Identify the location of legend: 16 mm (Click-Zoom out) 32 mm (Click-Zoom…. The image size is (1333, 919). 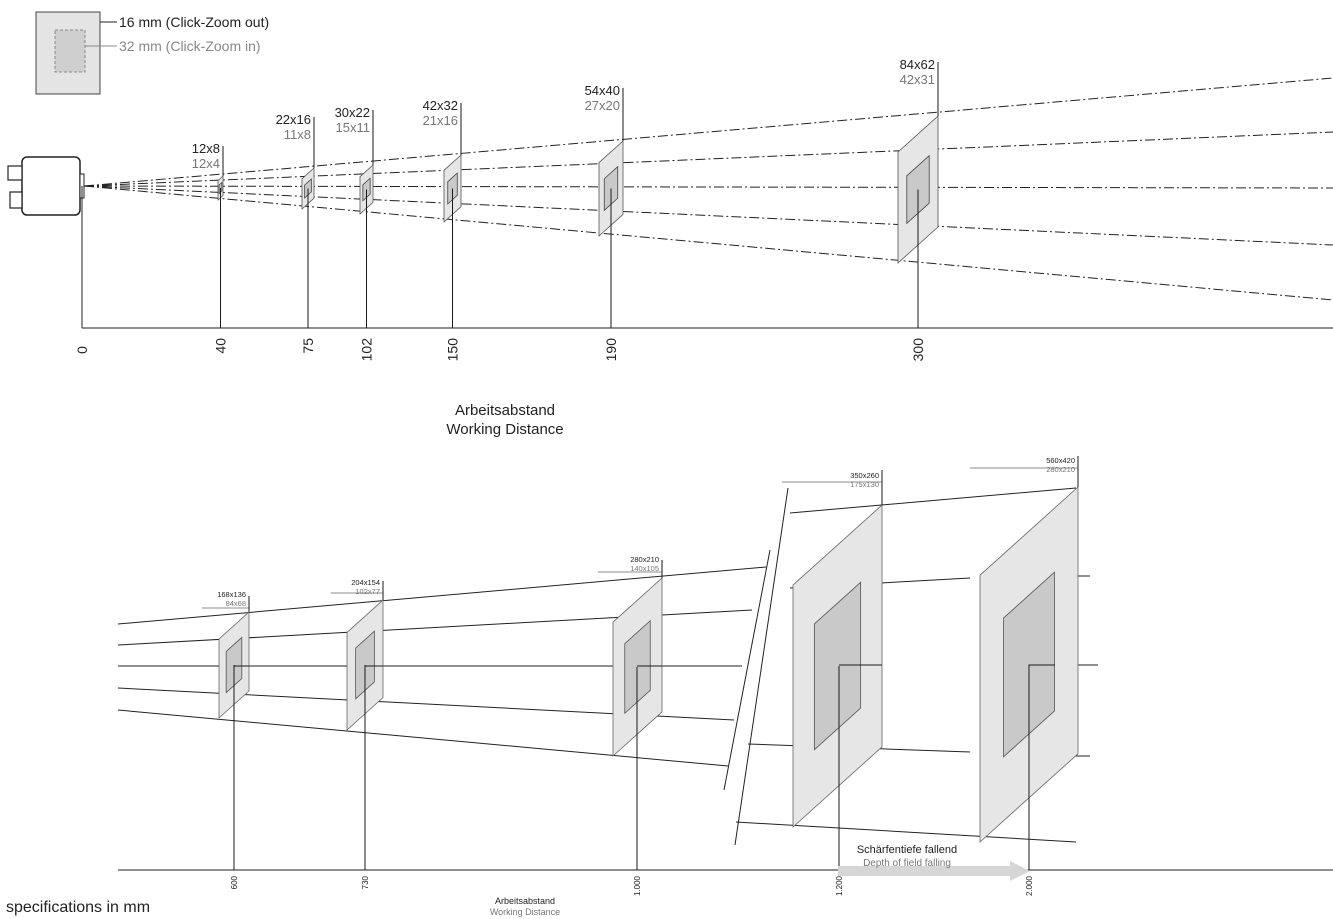
(152, 53).